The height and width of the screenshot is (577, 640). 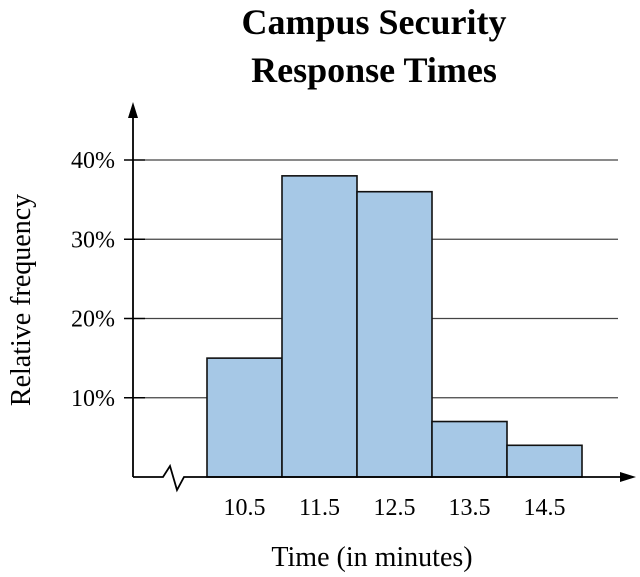 What do you see at coordinates (93, 280) in the screenshot?
I see `y-tick-labels: 10% 20% 30% 40%` at bounding box center [93, 280].